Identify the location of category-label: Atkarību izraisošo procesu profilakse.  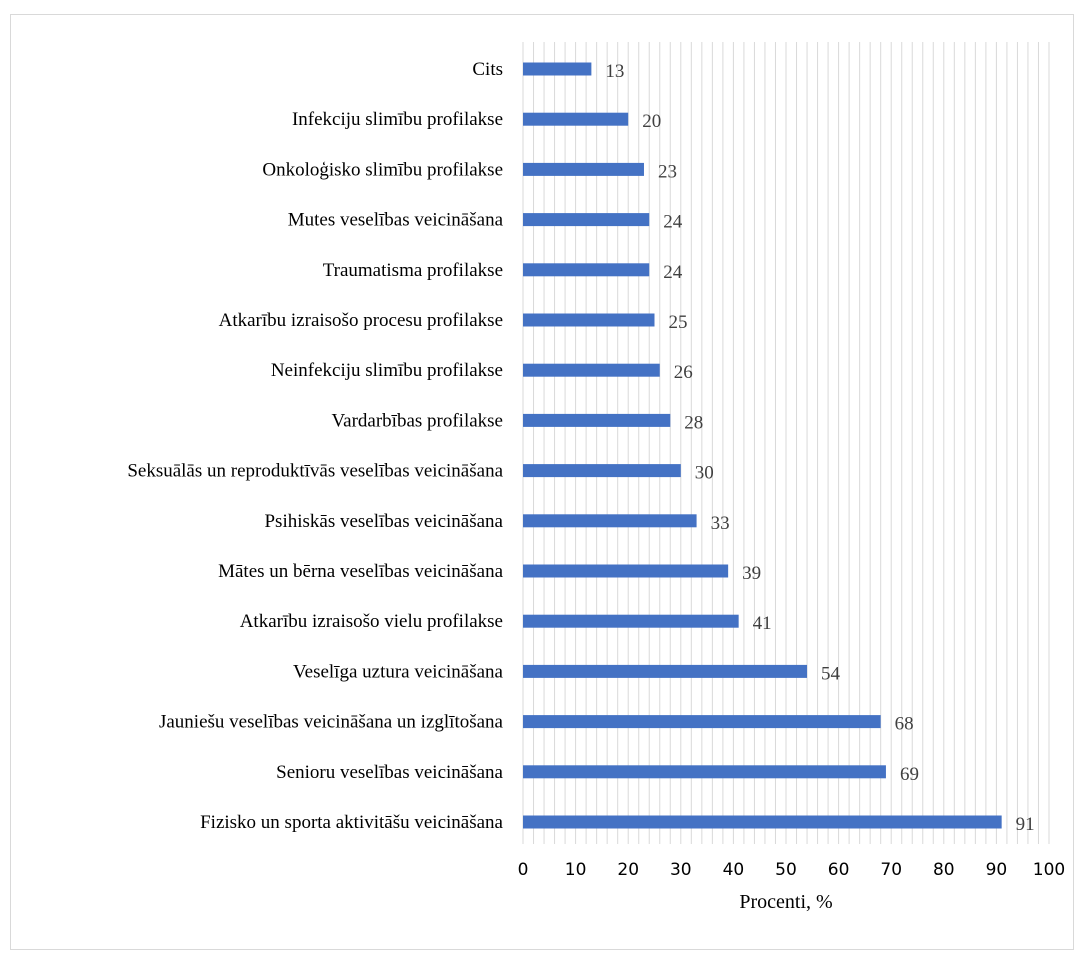
(361, 320).